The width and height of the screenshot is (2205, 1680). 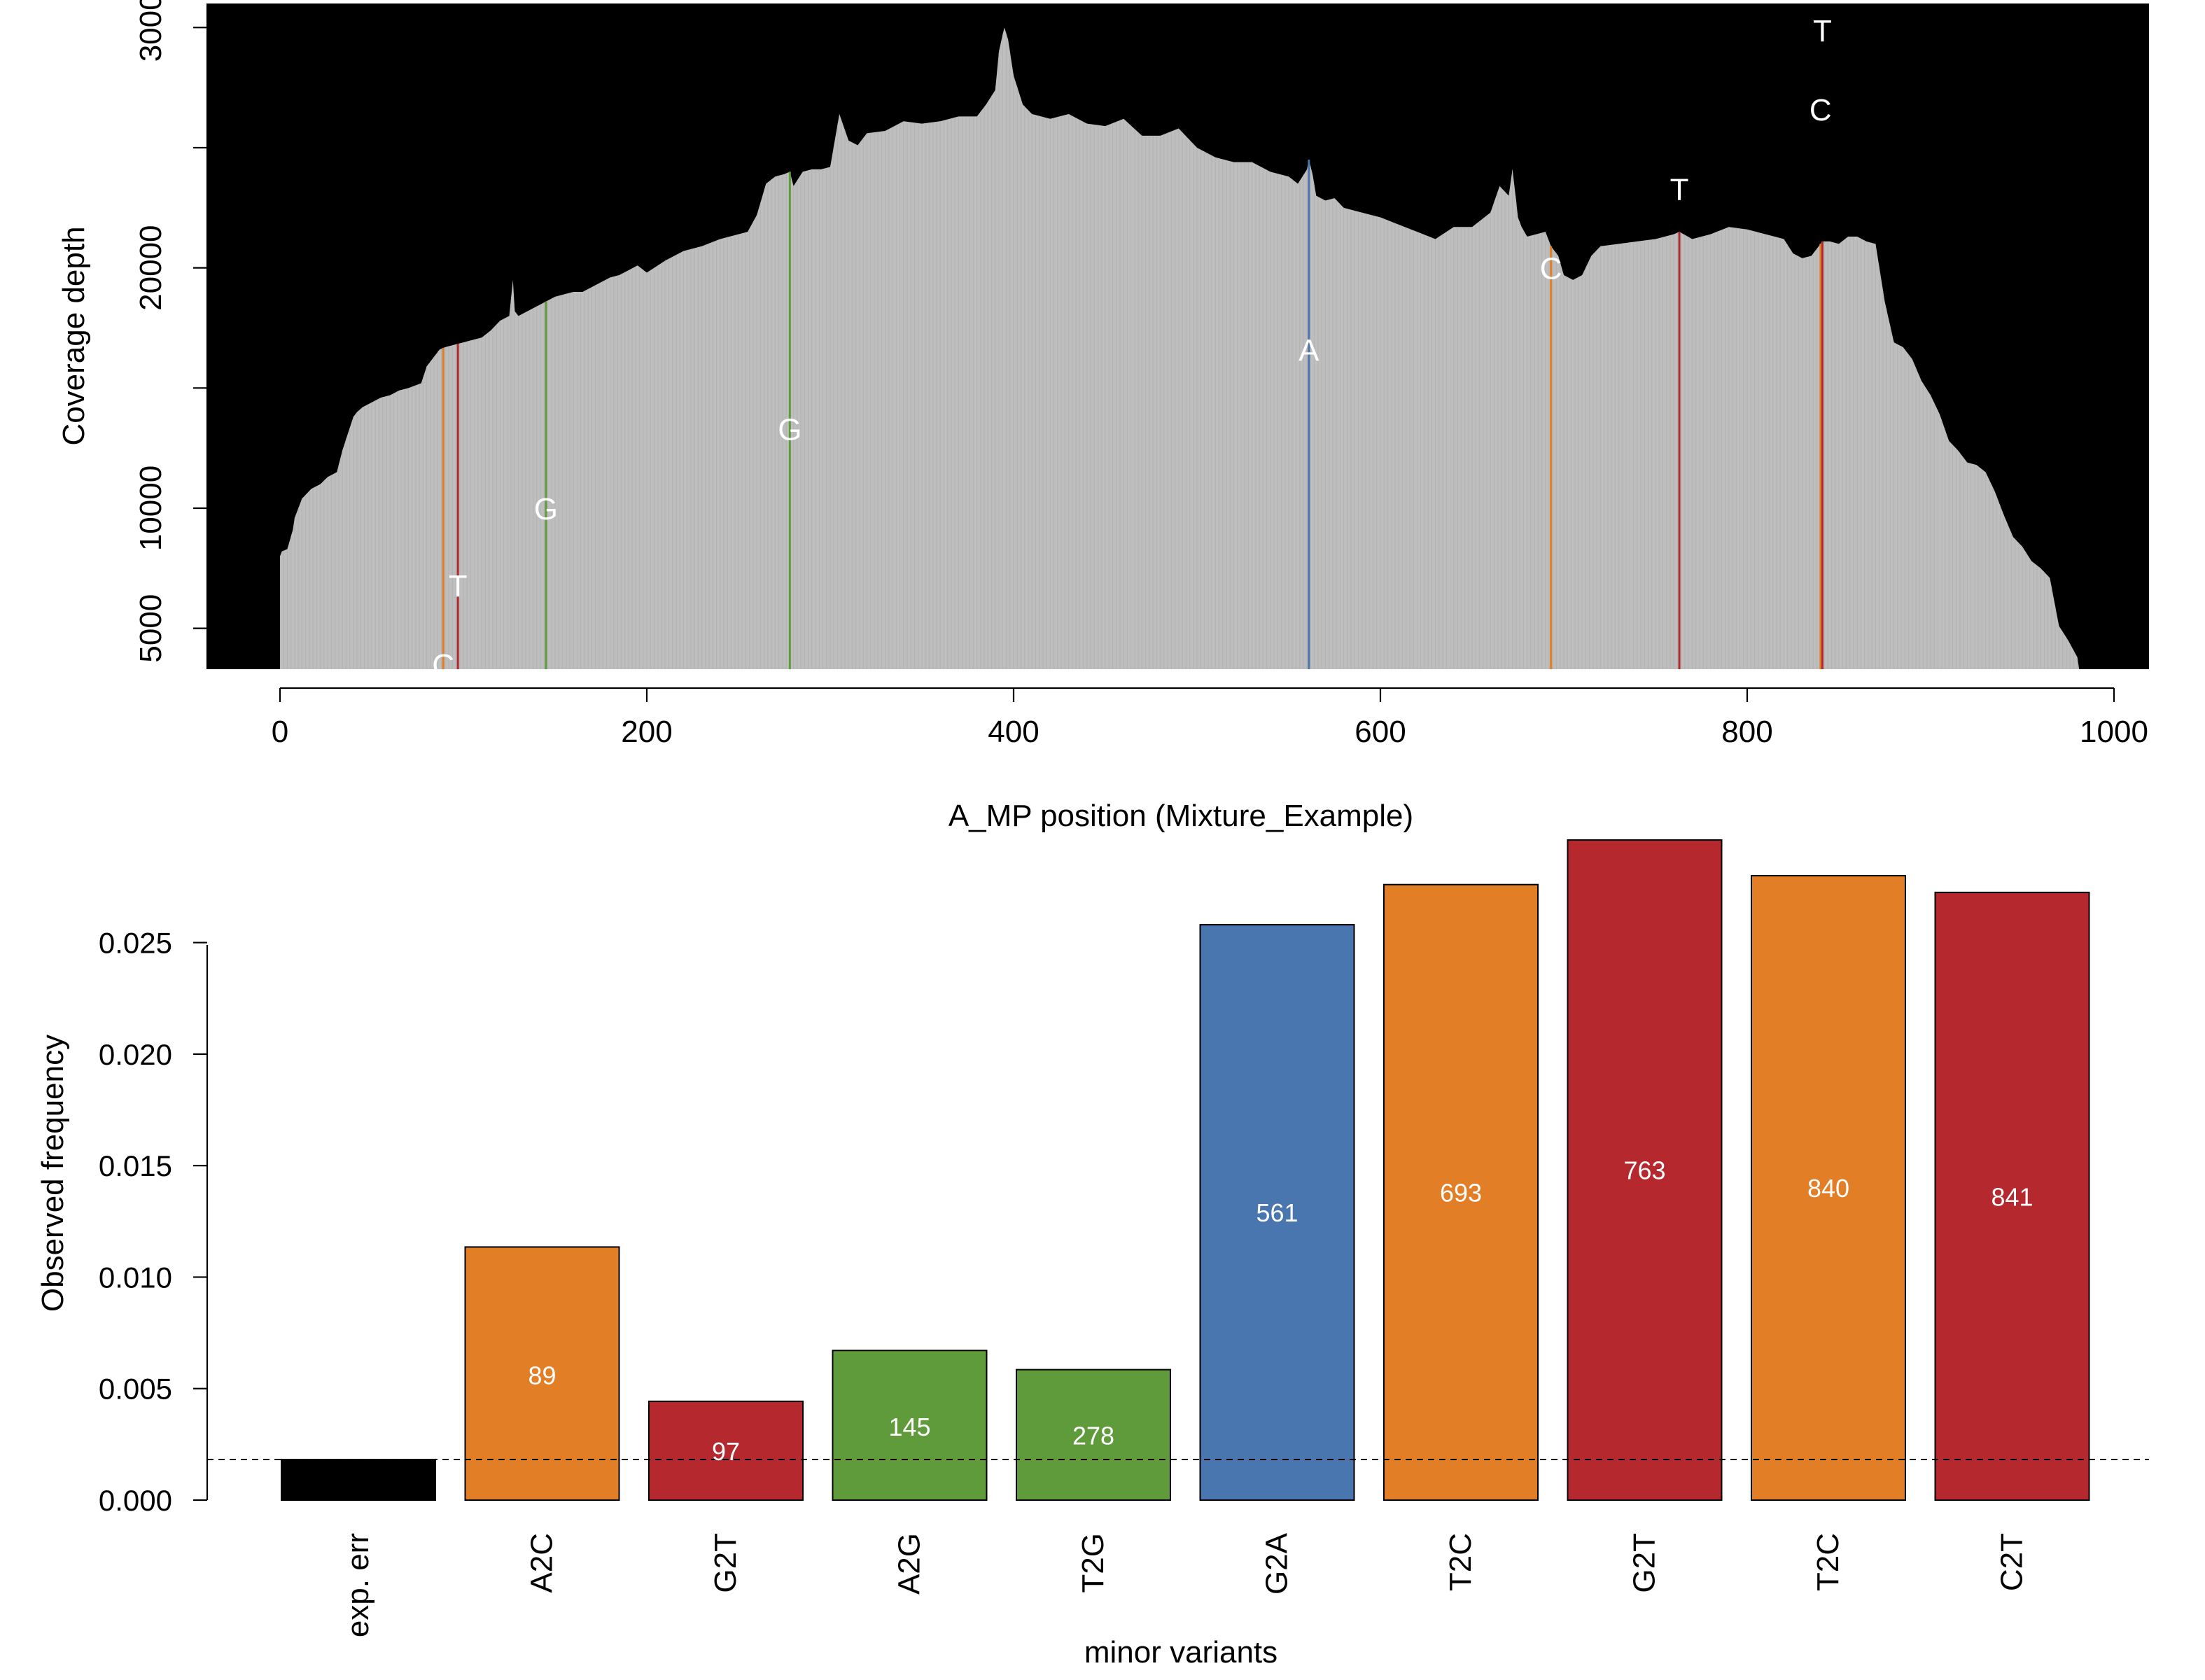 I want to click on coverage-x-tick-label: 400, so click(x=1013, y=732).